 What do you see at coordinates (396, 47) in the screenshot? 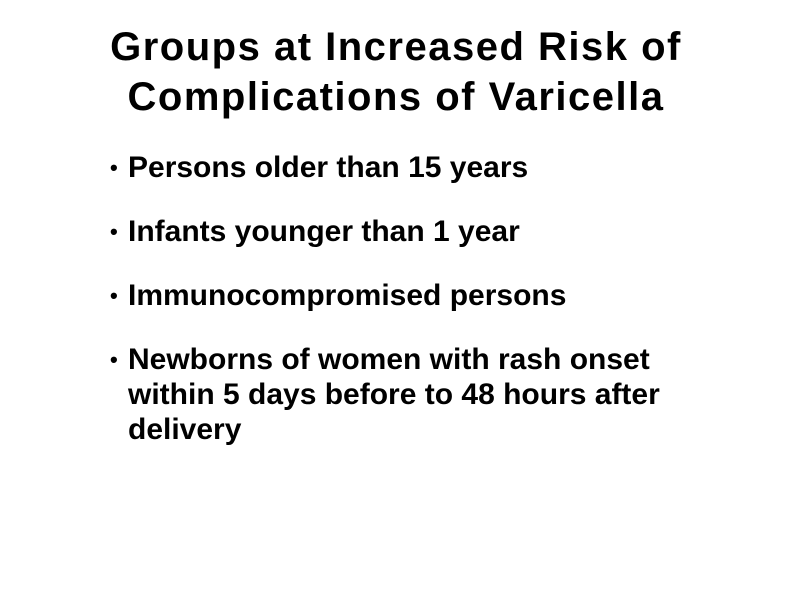
I see `title-line: Groups at Increased Risk of` at bounding box center [396, 47].